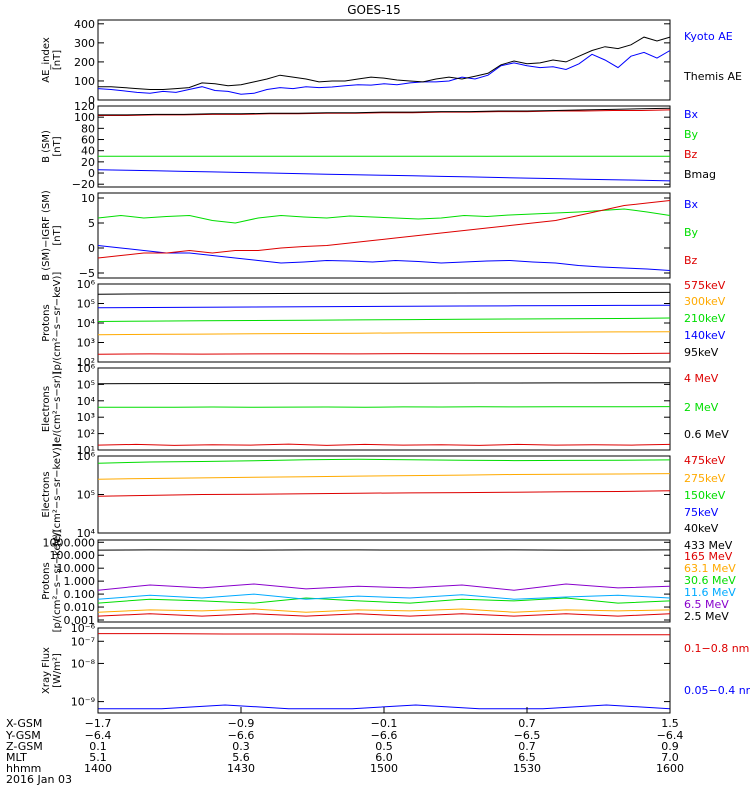 The height and width of the screenshot is (800, 750). Describe the element at coordinates (84, 106) in the screenshot. I see `y-tick-label: 120` at that location.